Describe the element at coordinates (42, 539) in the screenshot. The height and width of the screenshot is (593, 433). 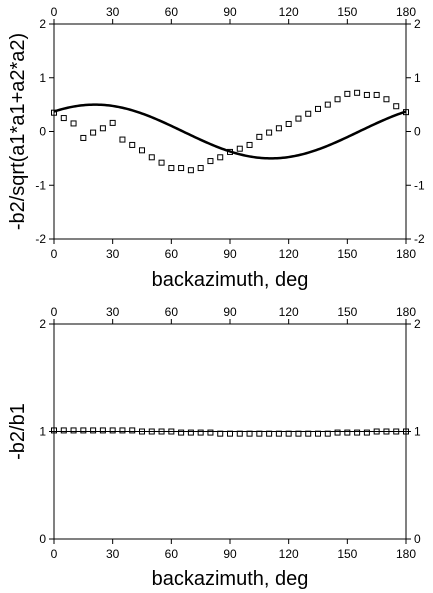
I see `lower-y-tick-label-left: 0` at that location.